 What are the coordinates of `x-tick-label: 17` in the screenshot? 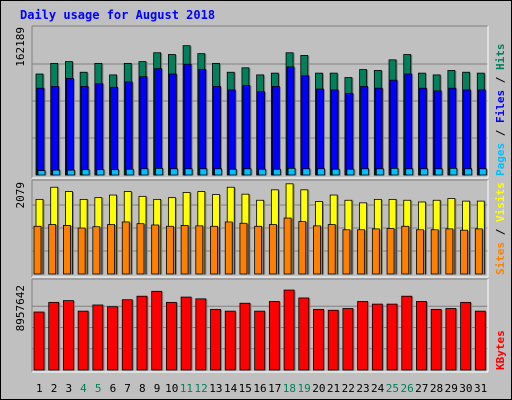 It's located at (274, 388).